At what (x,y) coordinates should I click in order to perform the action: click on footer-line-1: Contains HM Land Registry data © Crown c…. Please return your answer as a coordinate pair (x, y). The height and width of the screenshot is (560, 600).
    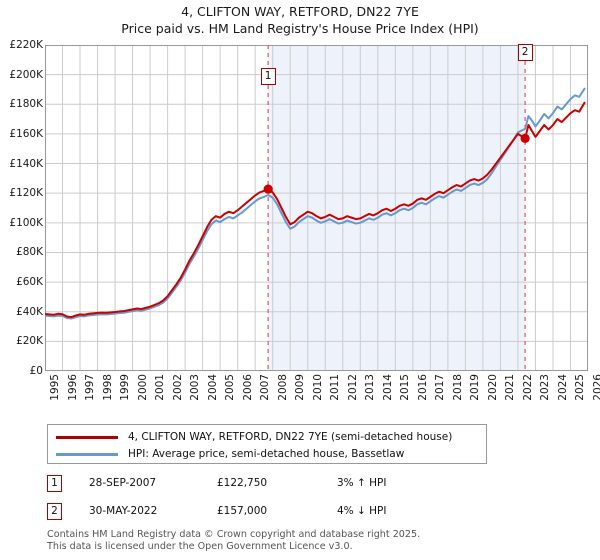
    Looking at the image, I should click on (234, 534).